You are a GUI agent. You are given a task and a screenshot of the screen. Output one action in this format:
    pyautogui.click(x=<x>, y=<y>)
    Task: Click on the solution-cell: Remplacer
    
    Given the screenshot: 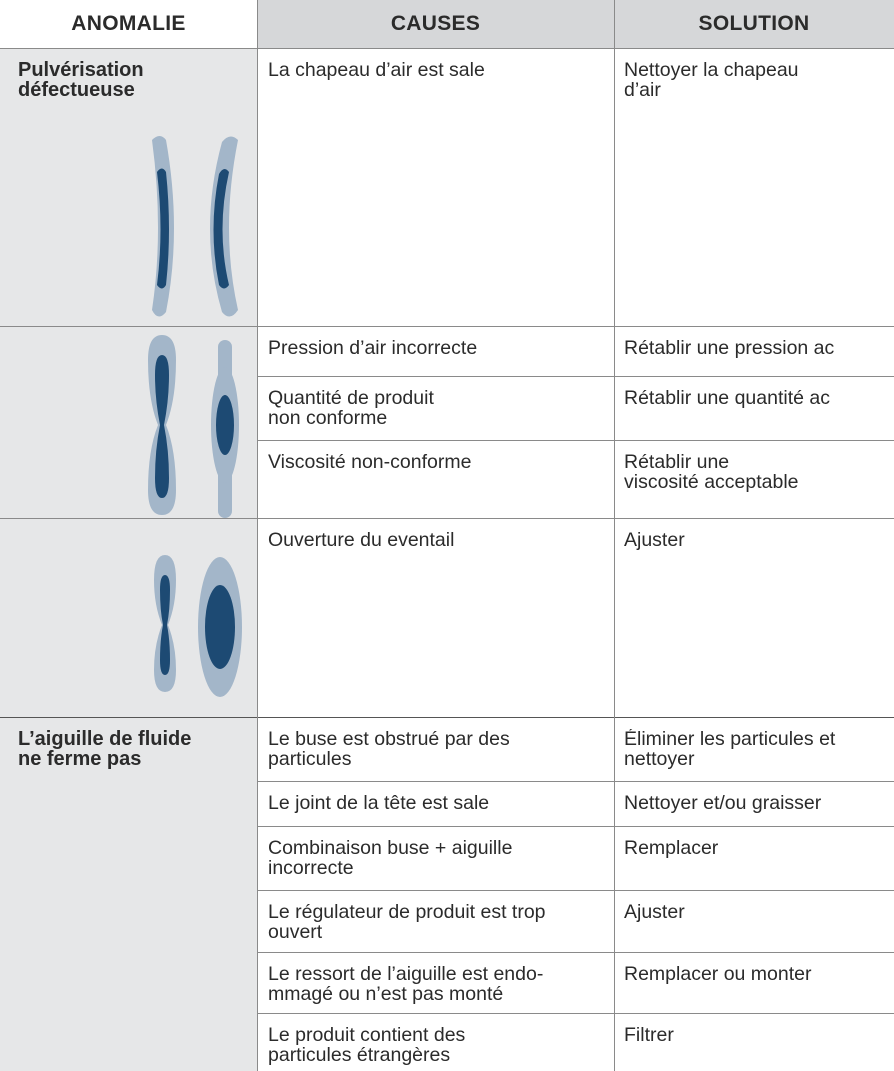 What is the action you would take?
    pyautogui.click(x=758, y=848)
    